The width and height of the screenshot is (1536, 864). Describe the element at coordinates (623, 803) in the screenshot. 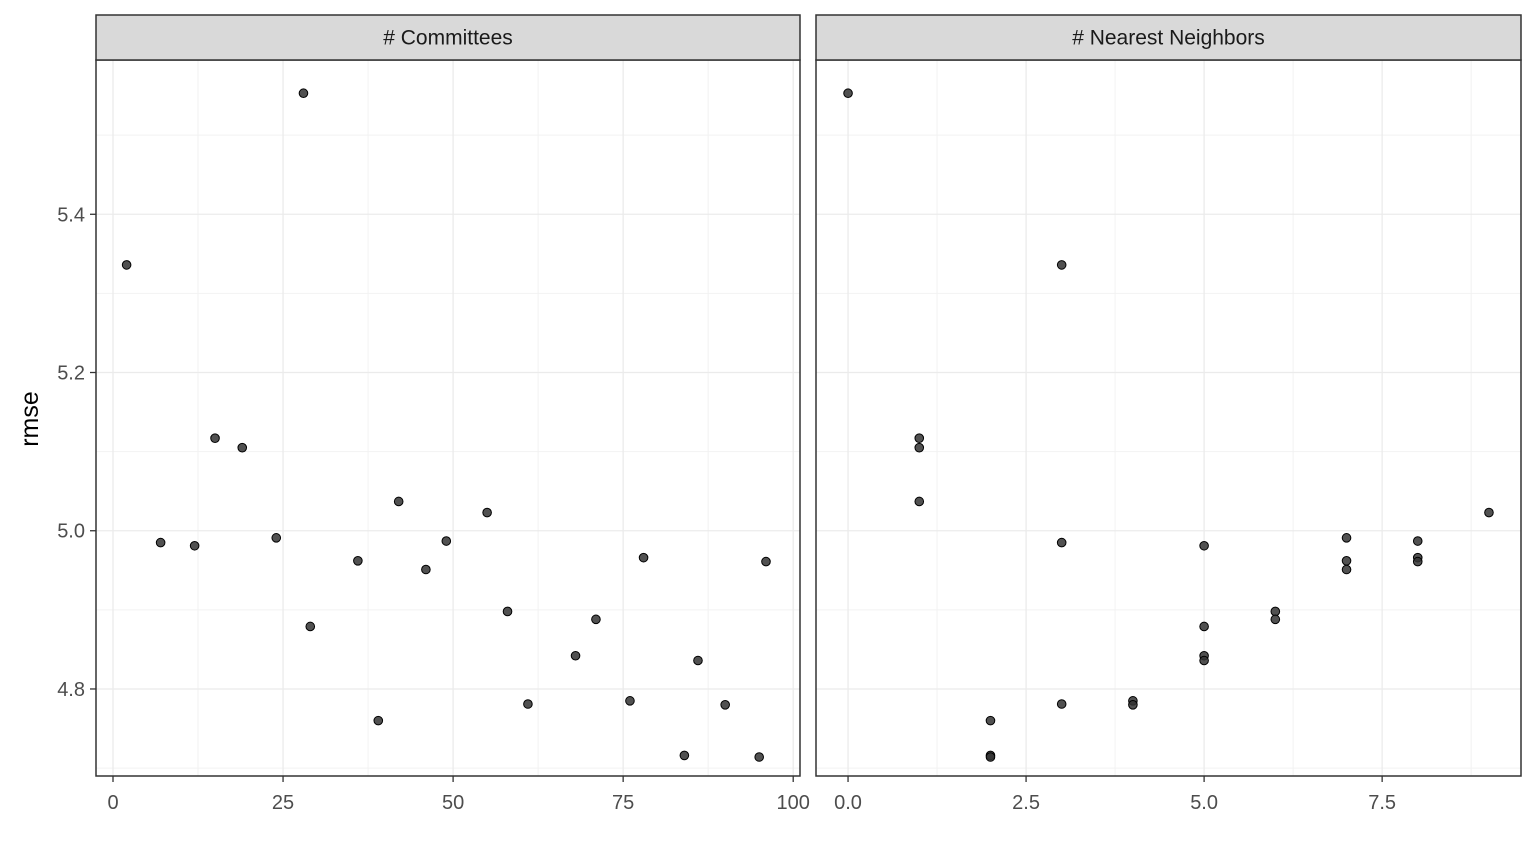

I see `x-tick-label: 75` at that location.